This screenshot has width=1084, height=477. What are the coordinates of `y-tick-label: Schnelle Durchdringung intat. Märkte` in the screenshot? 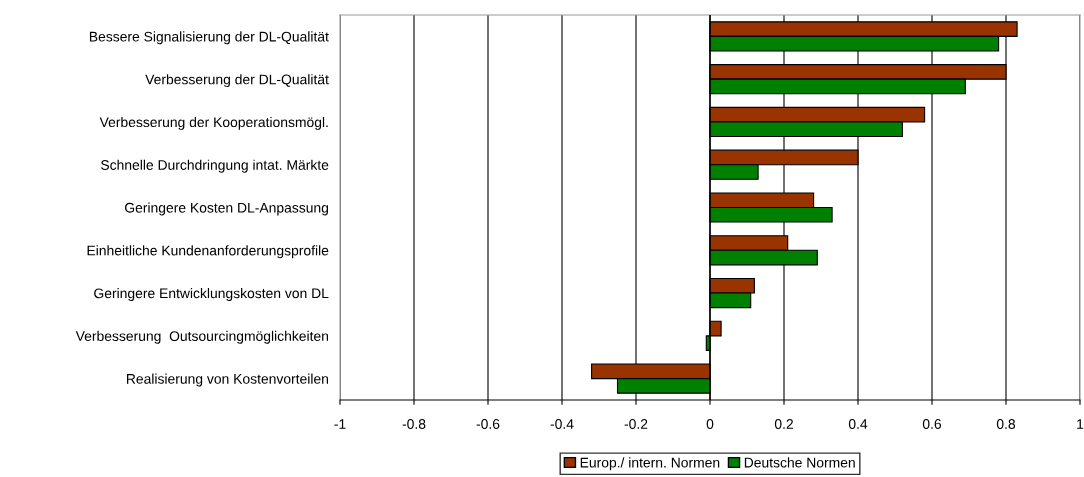 It's located at (215, 166).